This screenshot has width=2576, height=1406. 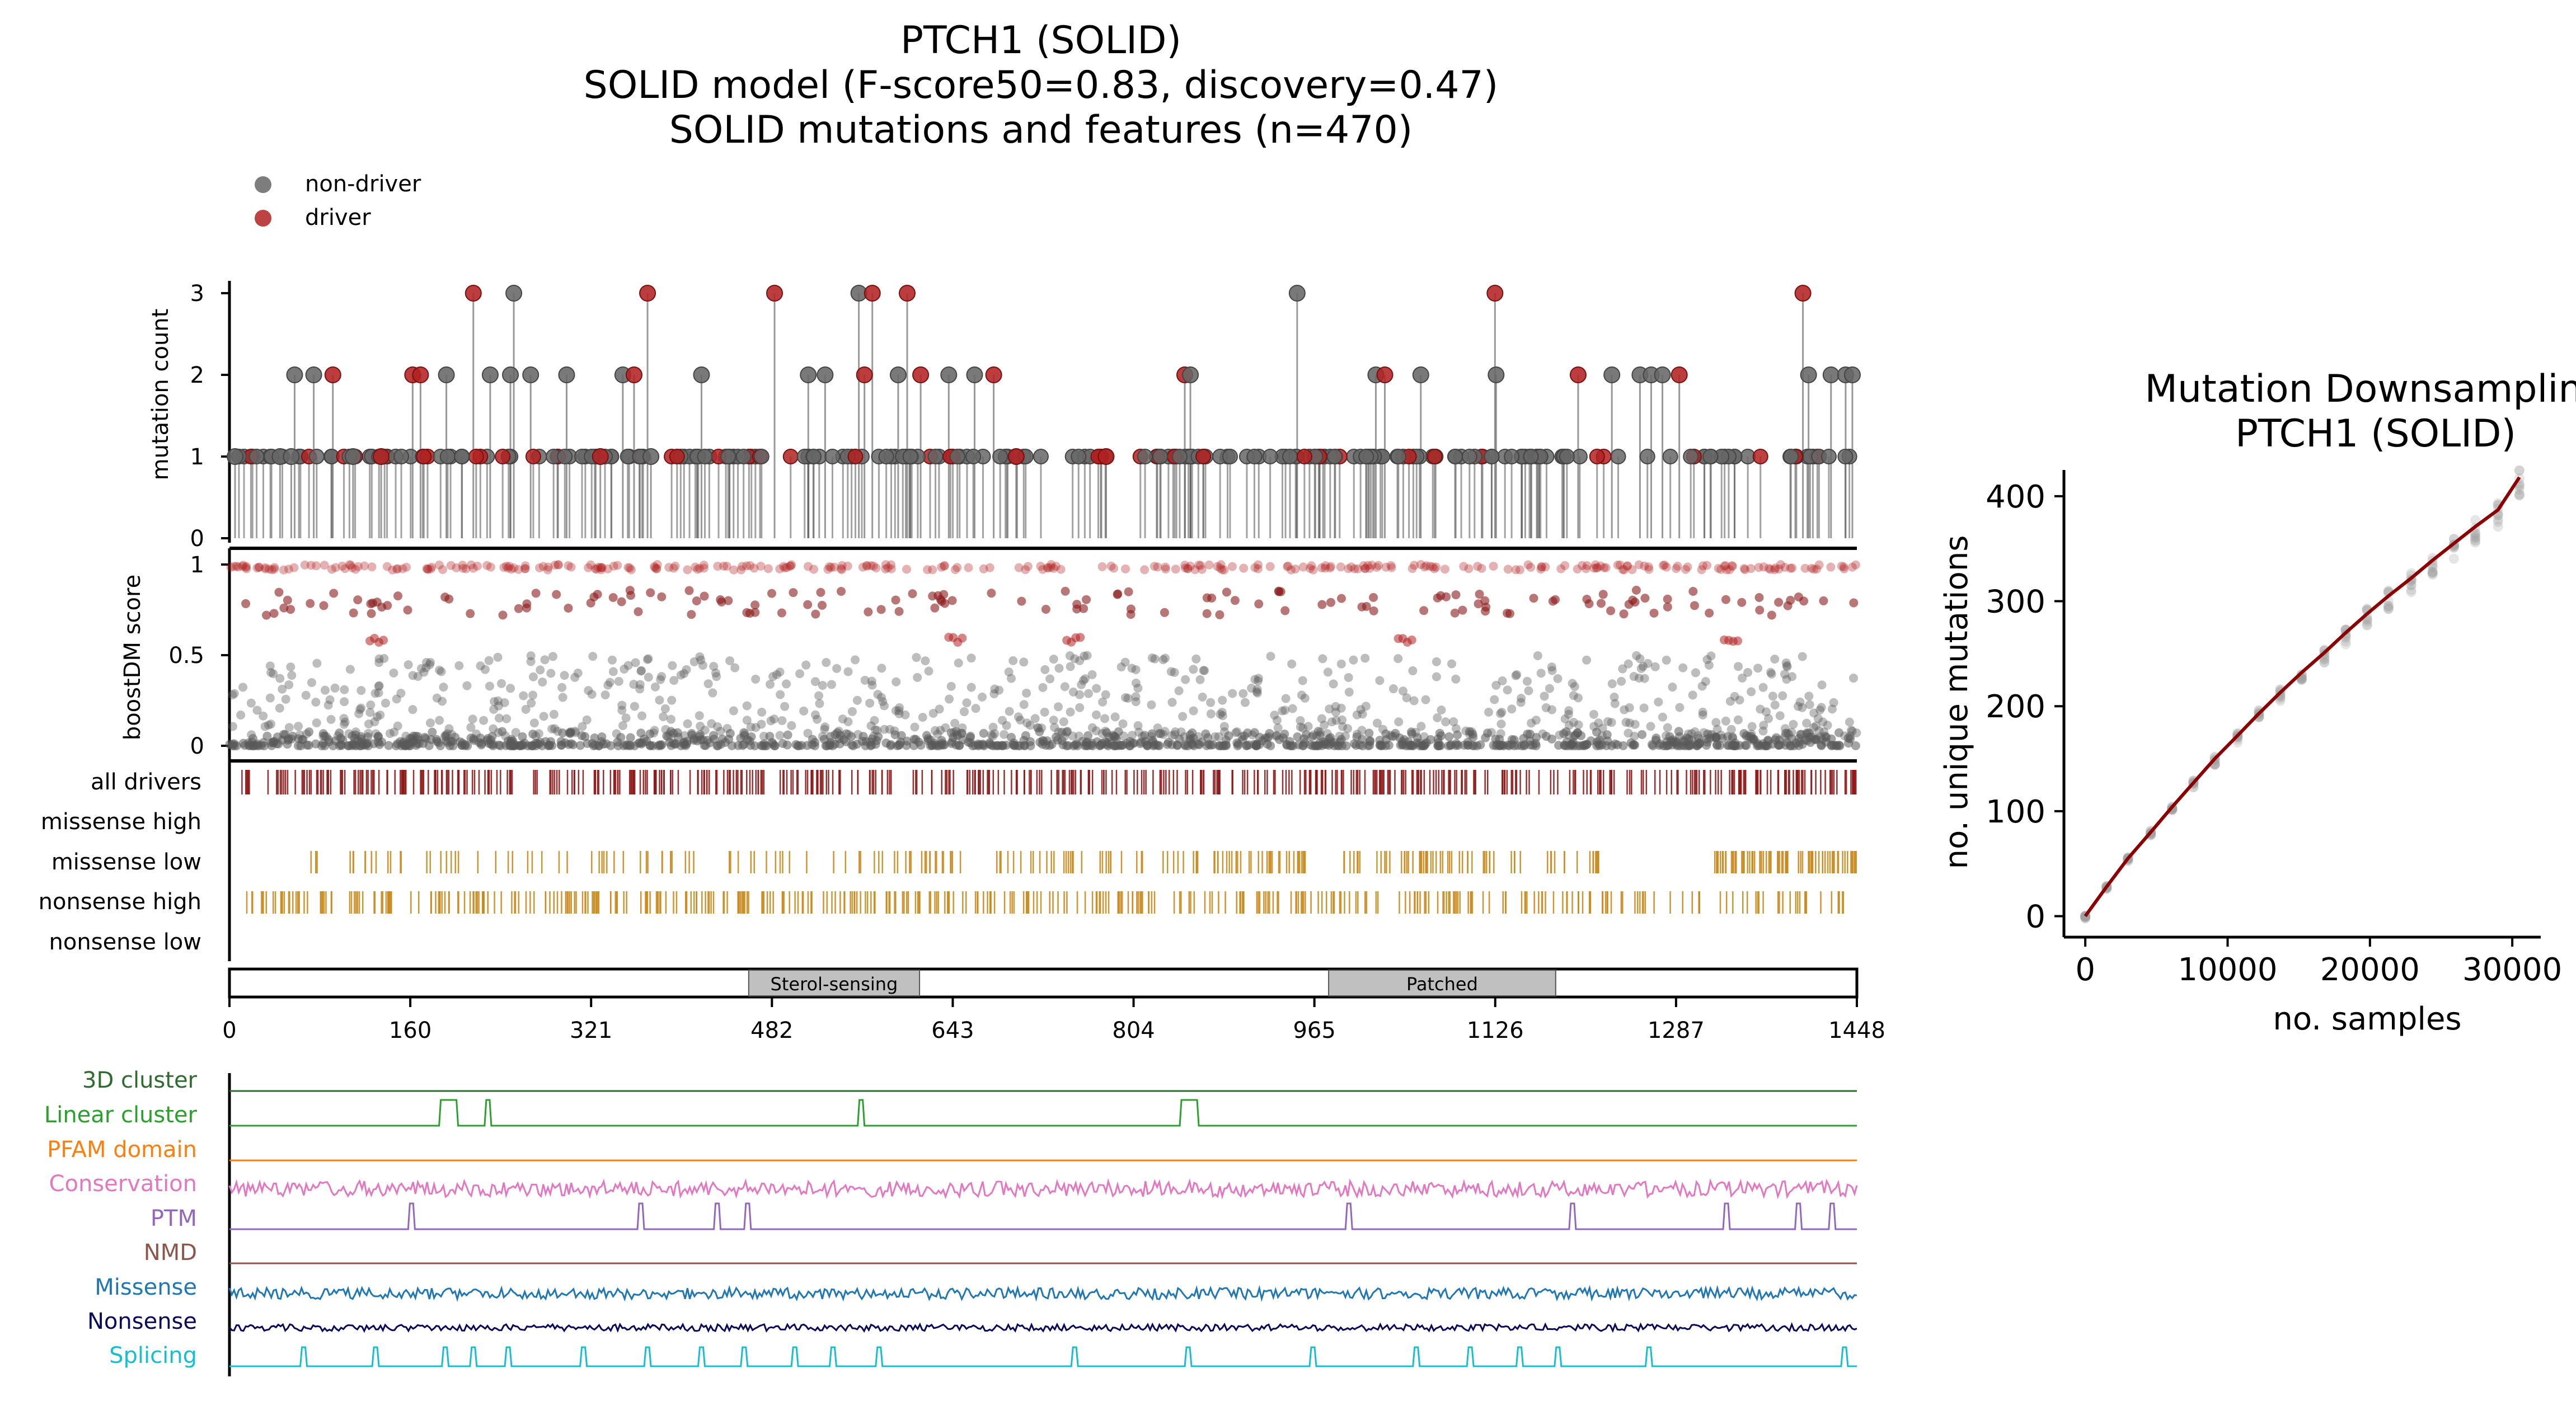 What do you see at coordinates (771, 1031) in the screenshot?
I see `domain-xtick-label: 482` at bounding box center [771, 1031].